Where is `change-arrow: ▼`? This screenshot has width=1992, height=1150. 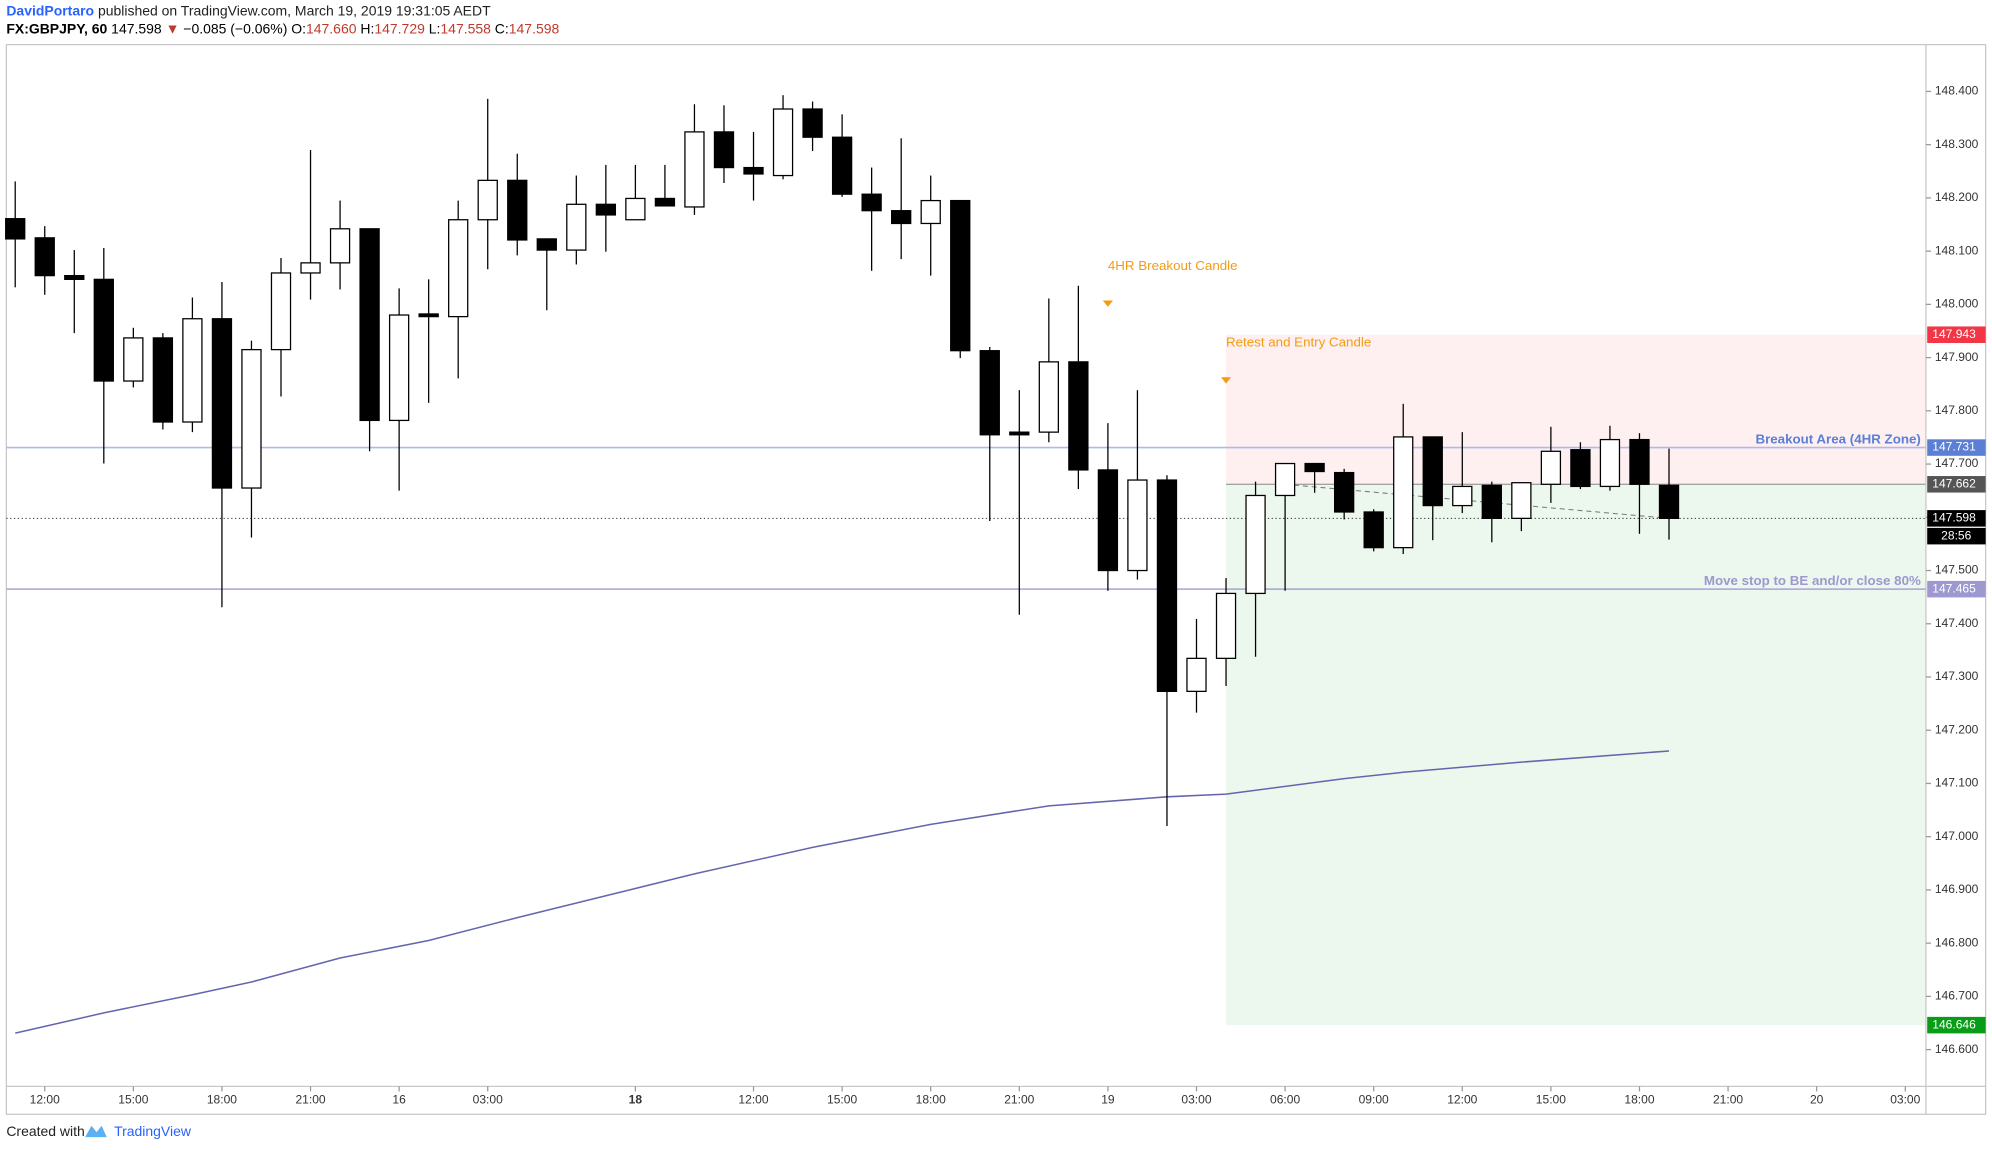
change-arrow: ▼ is located at coordinates (173, 28).